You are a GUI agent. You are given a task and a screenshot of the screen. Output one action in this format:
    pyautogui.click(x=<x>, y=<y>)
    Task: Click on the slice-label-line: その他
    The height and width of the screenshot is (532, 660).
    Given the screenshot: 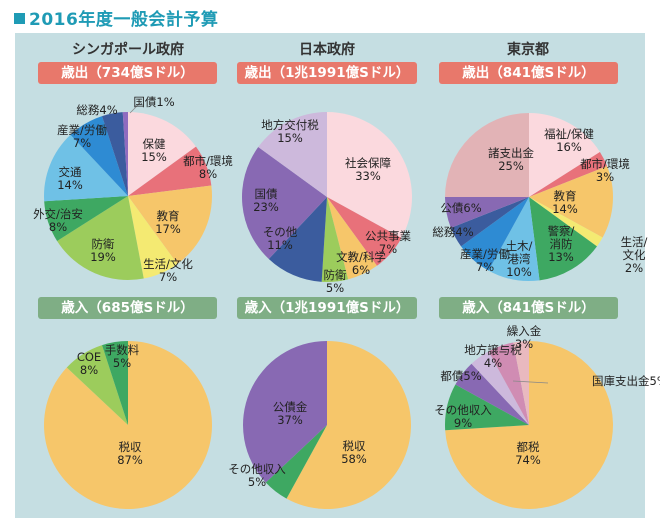 What is the action you would take?
    pyautogui.click(x=280, y=232)
    